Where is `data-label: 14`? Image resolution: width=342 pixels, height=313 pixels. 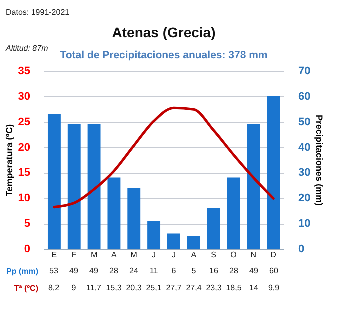
data-label: 14 is located at coordinates (254, 288).